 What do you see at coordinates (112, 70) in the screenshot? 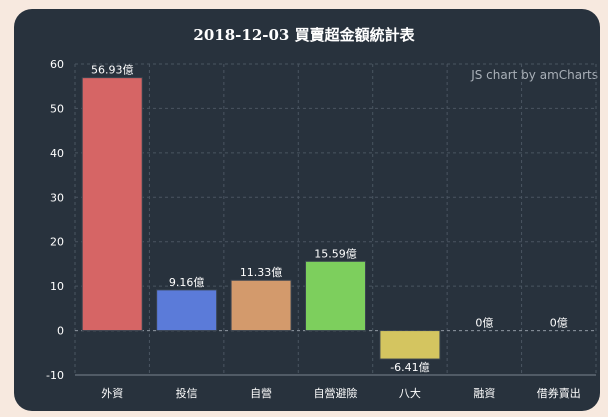
I see `bar-value-label: 56.93億` at bounding box center [112, 70].